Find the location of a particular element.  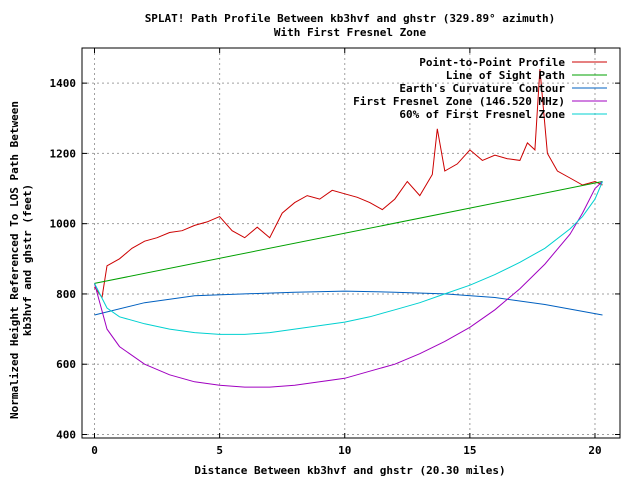

x-tick-label: 5 is located at coordinates (219, 450).